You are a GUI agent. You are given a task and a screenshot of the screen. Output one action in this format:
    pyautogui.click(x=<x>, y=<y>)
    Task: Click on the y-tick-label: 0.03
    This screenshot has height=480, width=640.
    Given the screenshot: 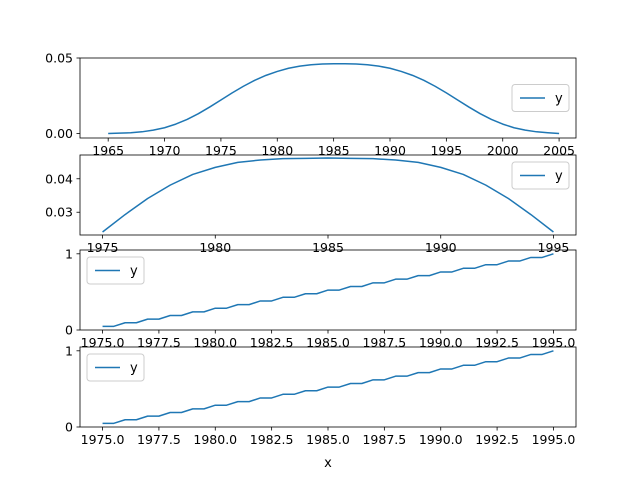 What is the action you would take?
    pyautogui.click(x=59, y=212)
    